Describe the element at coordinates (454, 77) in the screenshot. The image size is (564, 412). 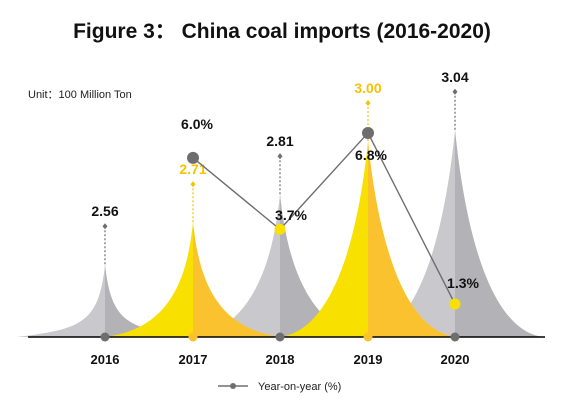
I see `value-label-2020: 3.04` at that location.